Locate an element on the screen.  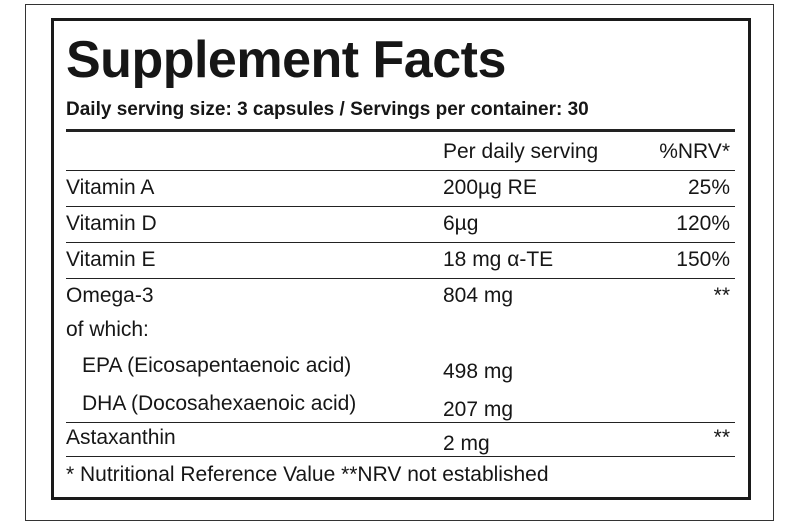
row-name: Vitamin E is located at coordinates (111, 259).